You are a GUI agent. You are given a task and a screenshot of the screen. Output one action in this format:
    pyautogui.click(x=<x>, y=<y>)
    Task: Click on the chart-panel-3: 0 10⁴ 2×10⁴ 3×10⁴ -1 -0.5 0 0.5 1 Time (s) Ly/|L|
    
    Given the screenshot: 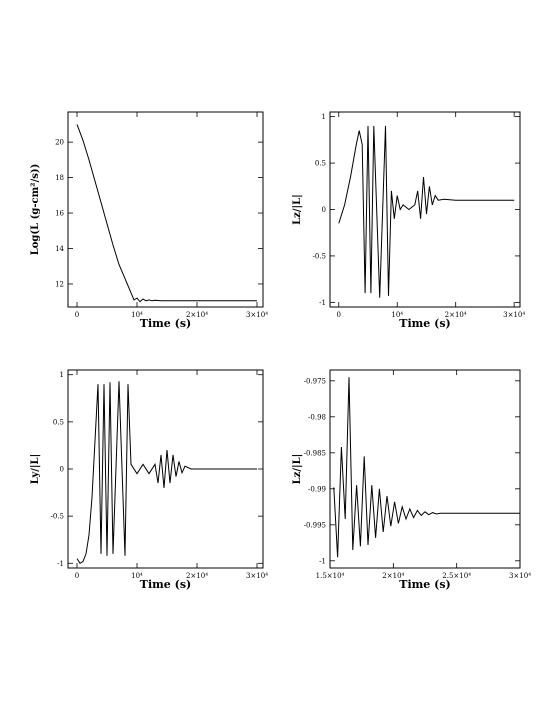 What is the action you would take?
    pyautogui.click(x=149, y=480)
    